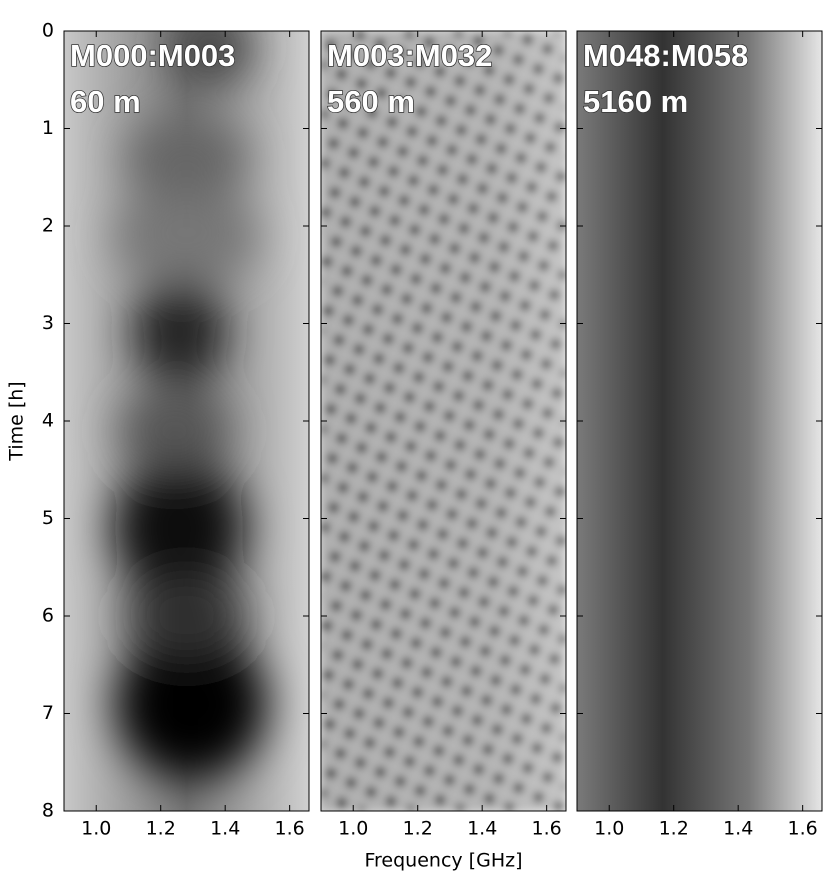 This screenshot has width=830, height=893. Describe the element at coordinates (48, 226) in the screenshot. I see `y-tick-label: 2` at that location.